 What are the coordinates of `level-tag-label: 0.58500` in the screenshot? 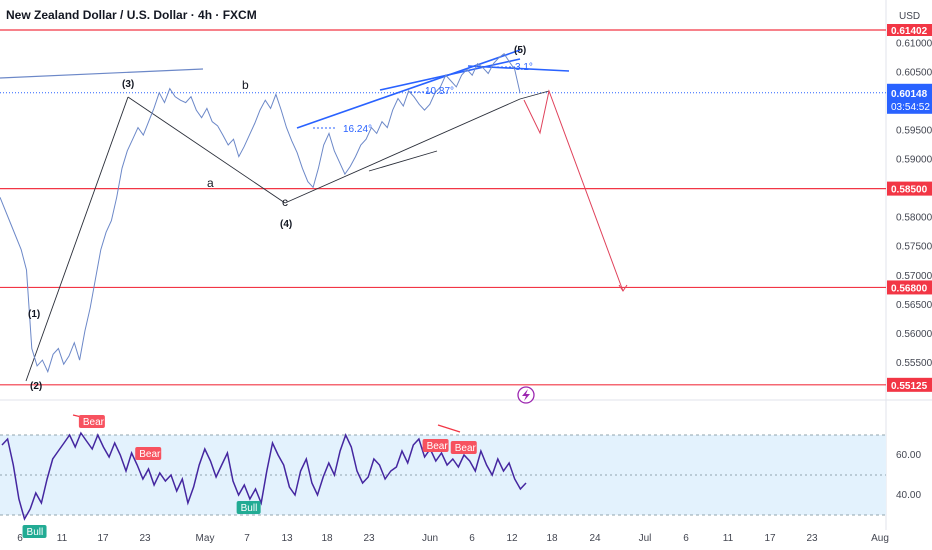 It's located at (909, 190).